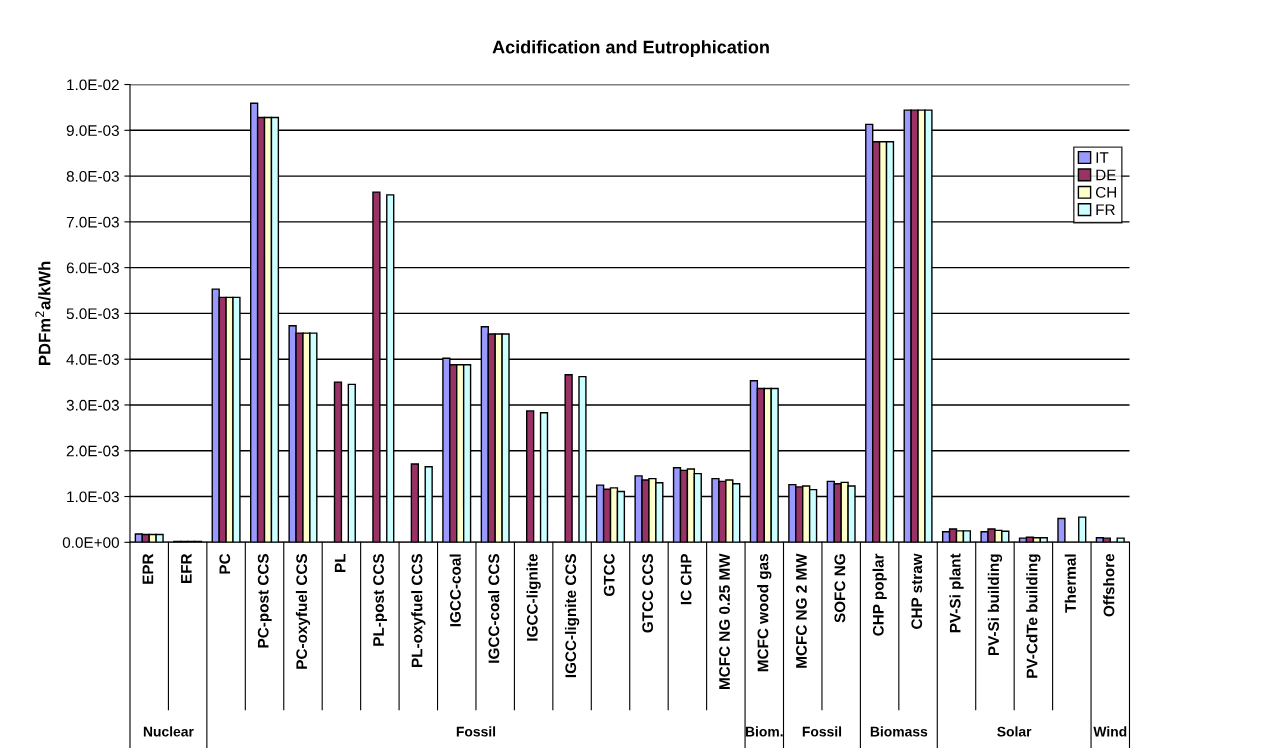  Describe the element at coordinates (90, 542) in the screenshot. I see `y-tick-label: 0.0E+00` at that location.